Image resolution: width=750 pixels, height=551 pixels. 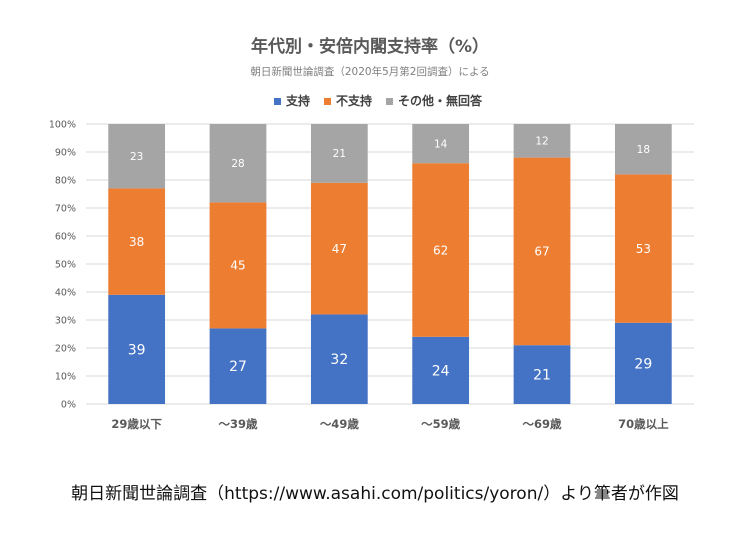 I want to click on data-label: 45, so click(x=237, y=266).